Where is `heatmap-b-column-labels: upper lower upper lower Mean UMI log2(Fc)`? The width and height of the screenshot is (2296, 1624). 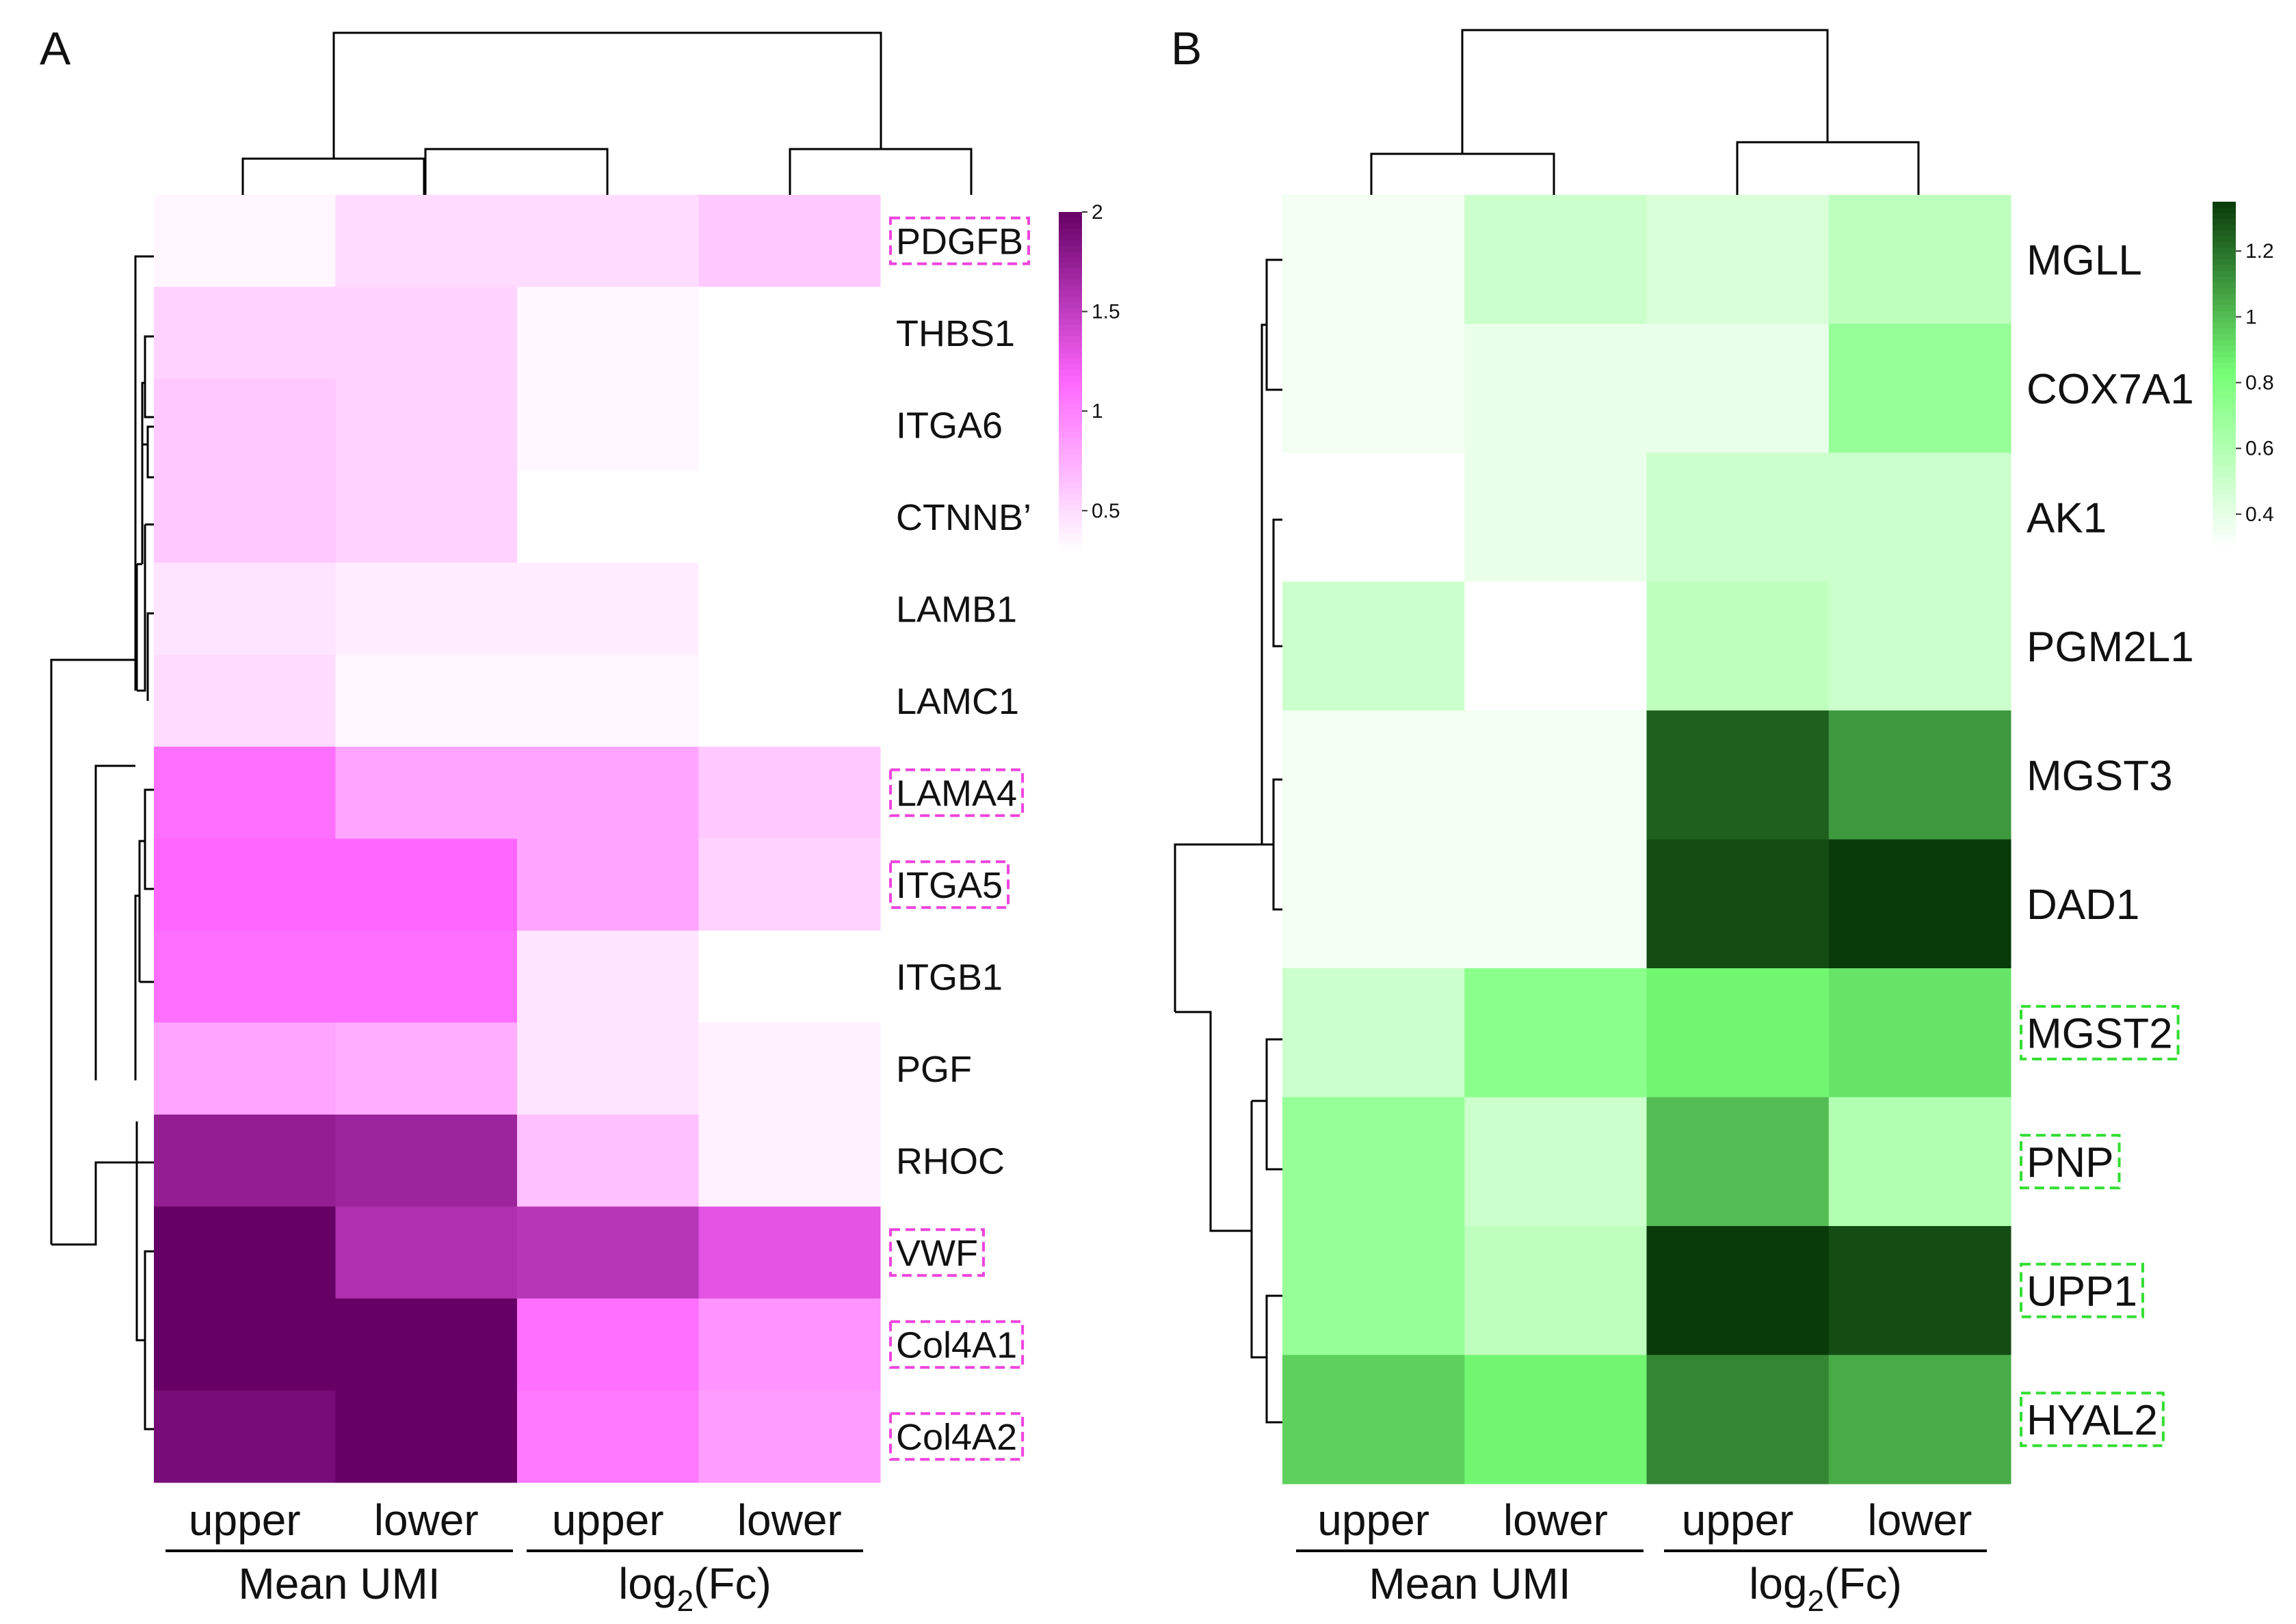 heatmap-b-column-labels: upper lower upper lower Mean UMI log2(Fc) is located at coordinates (1641, 1556).